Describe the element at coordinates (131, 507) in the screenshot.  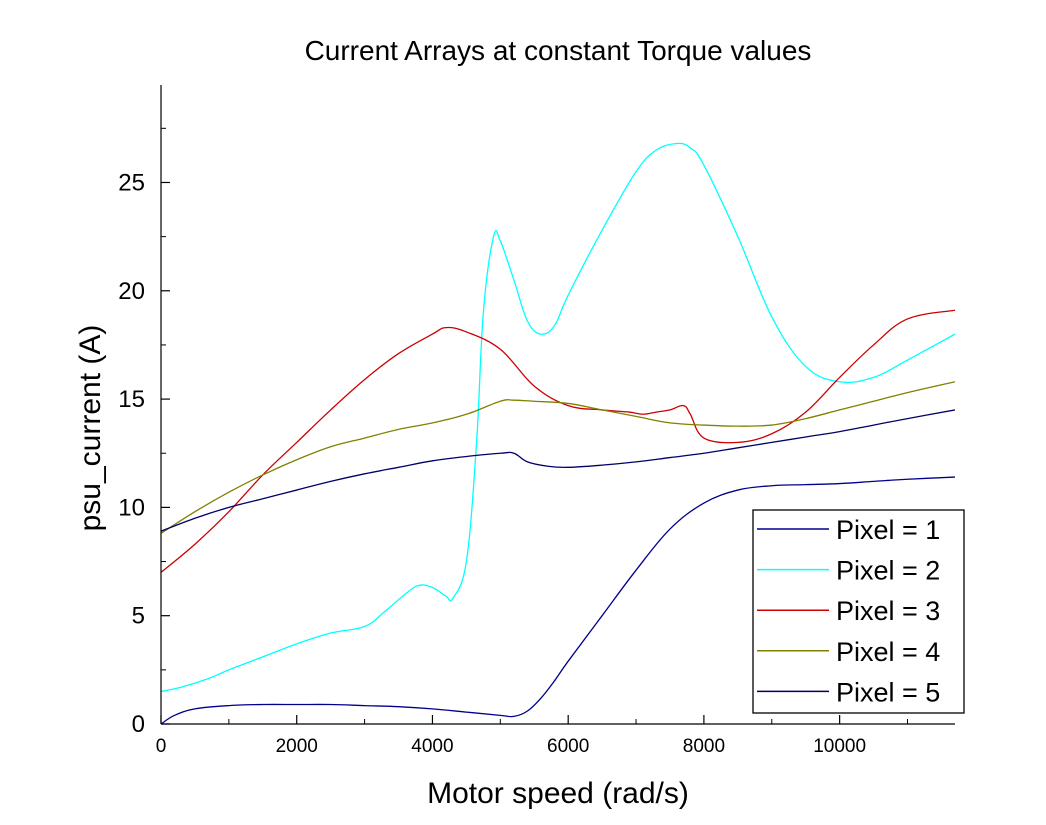
I see `y-tick-label: 10` at that location.